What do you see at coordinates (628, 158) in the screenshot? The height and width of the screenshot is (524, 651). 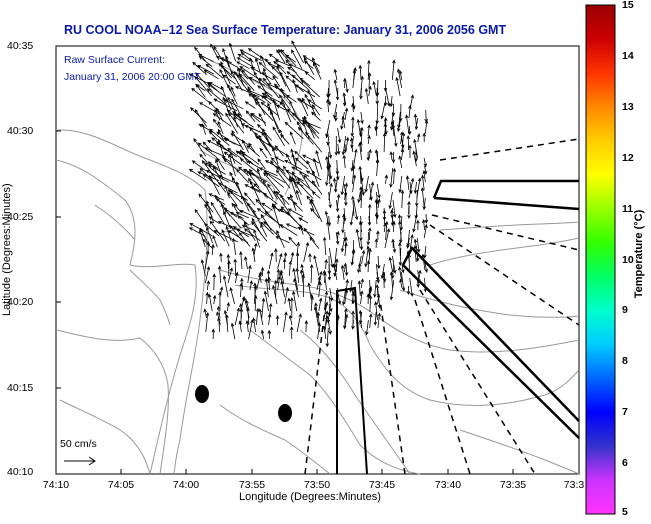 I see `colorbar-tick-label: 12` at bounding box center [628, 158].